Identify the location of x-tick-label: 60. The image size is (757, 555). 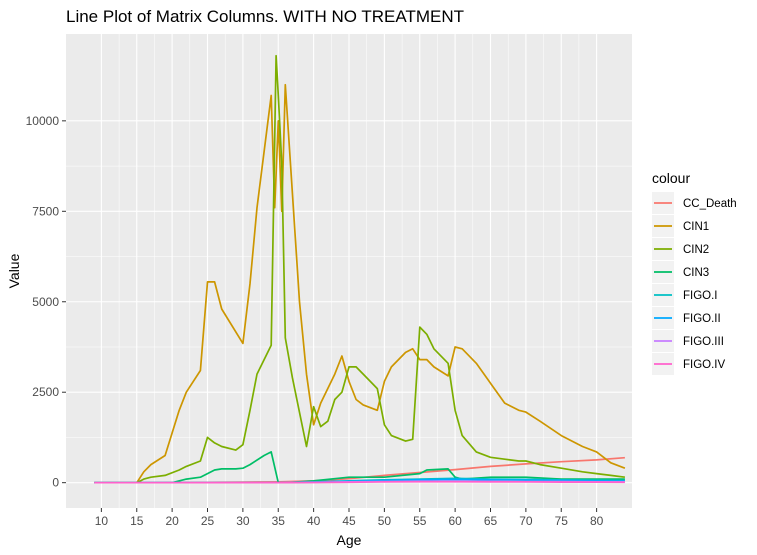
(455, 521).